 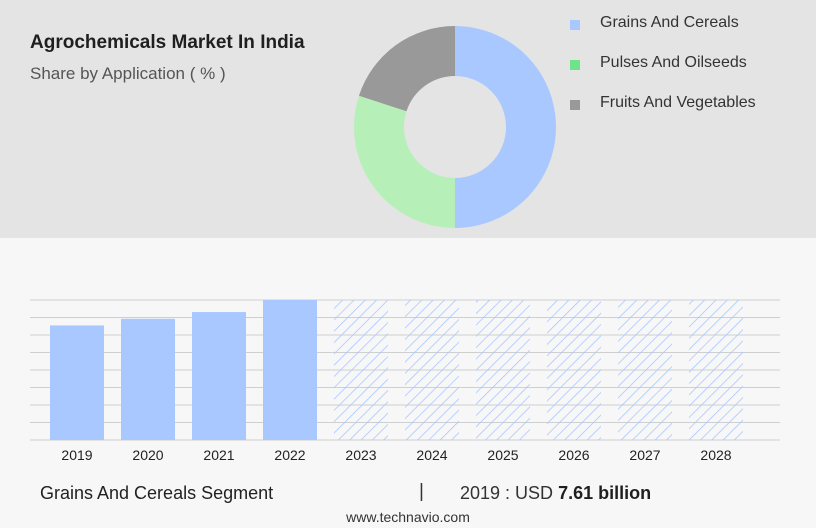 What do you see at coordinates (289, 455) in the screenshot?
I see `x-tick-label-2022: 2022` at bounding box center [289, 455].